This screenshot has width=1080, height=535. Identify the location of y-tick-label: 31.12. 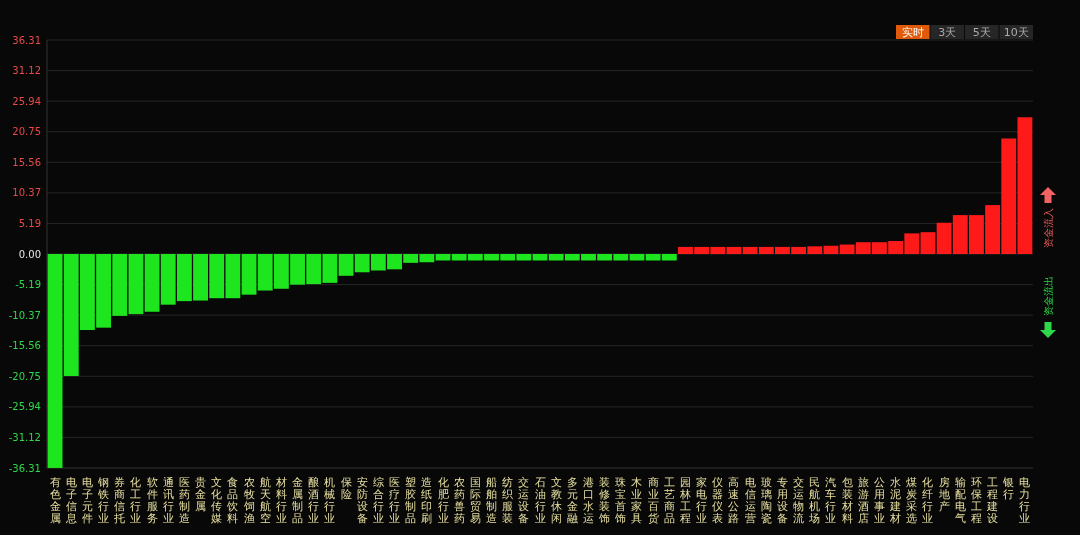
(26, 71).